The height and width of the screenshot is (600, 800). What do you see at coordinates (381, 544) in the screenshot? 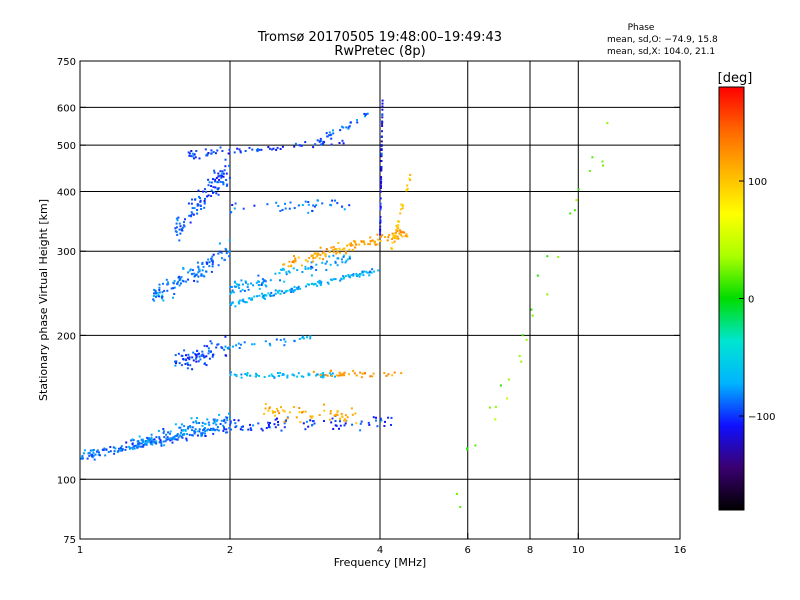
I see `x-axis-ticks: 1 2 4 6 8 10 16` at bounding box center [381, 544].